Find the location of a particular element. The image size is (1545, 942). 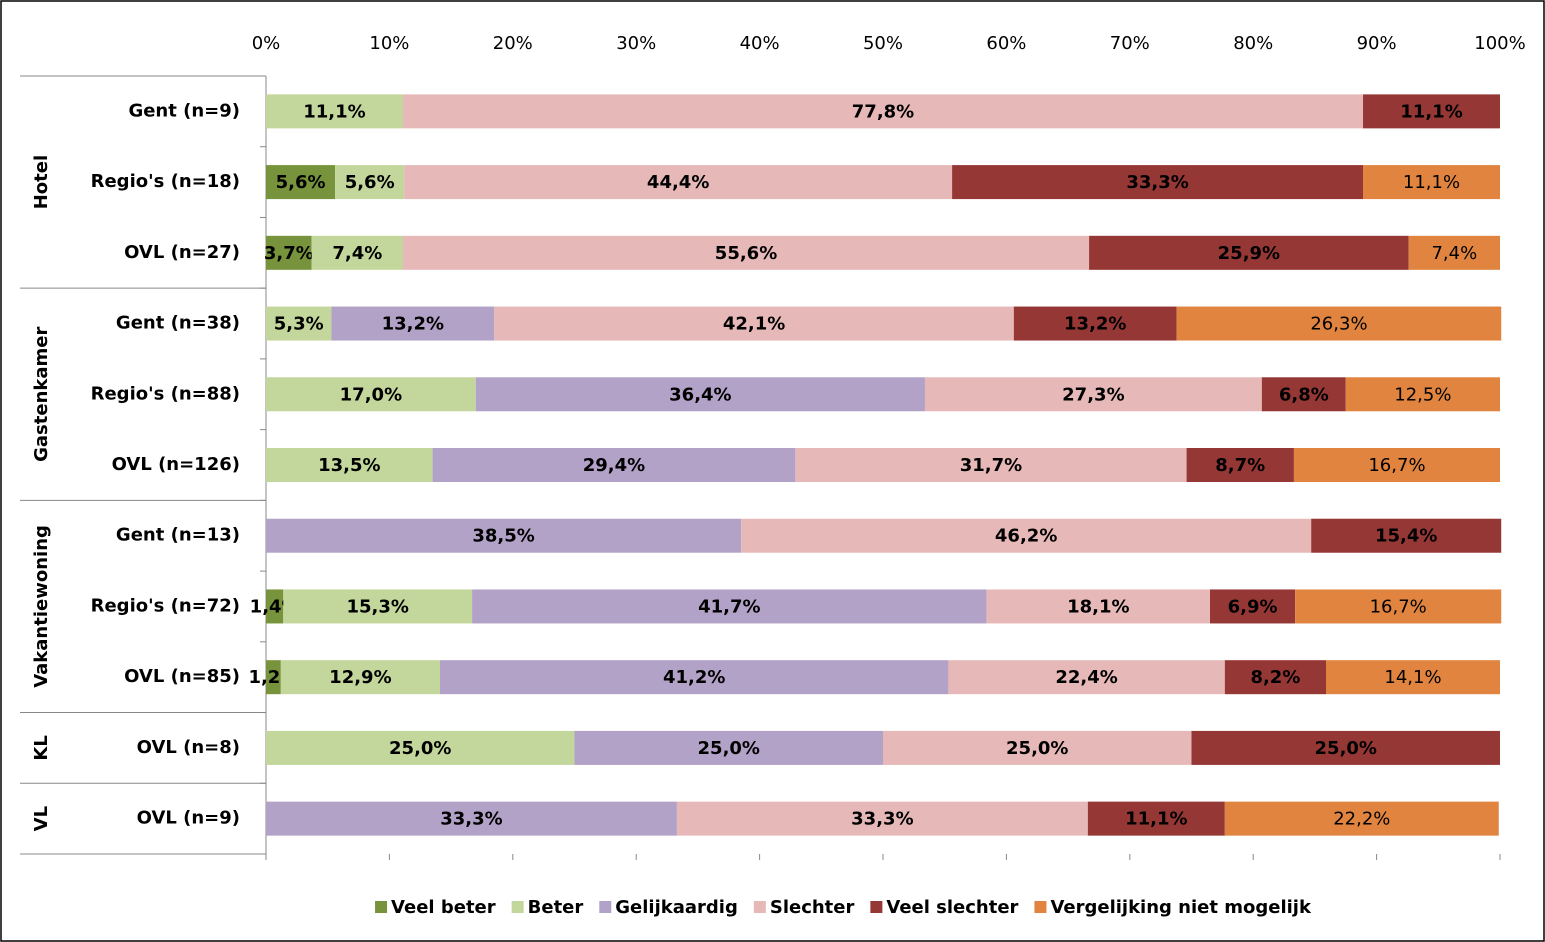

data-label: 46,2% is located at coordinates (1026, 536).